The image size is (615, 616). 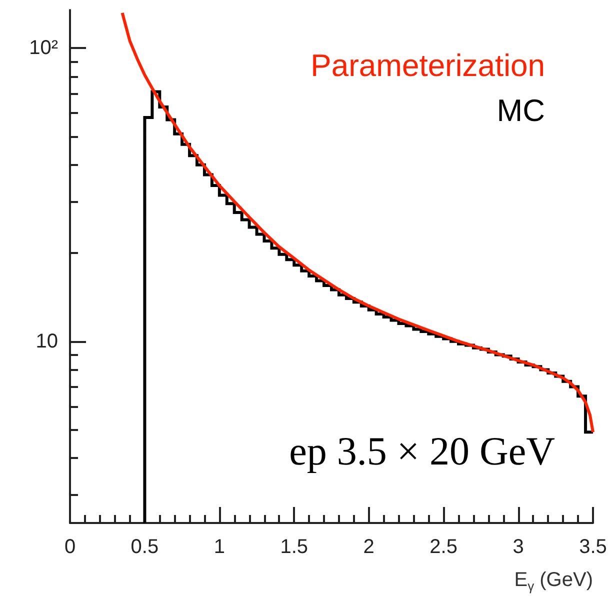 I want to click on x-tick-label: 1.5, so click(x=294, y=547).